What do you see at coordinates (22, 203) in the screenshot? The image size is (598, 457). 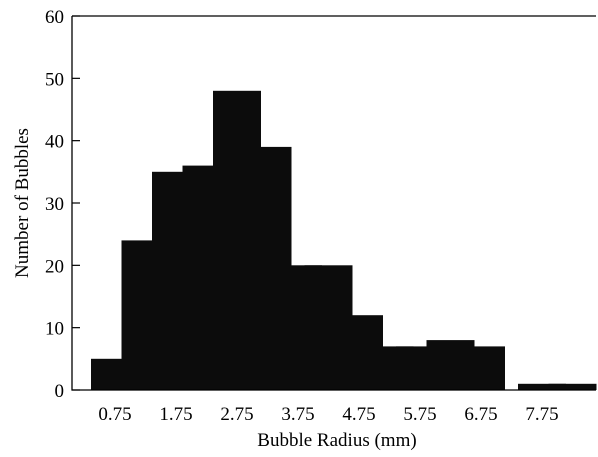 I see `y-axis-label: Number of Bubbles` at bounding box center [22, 203].